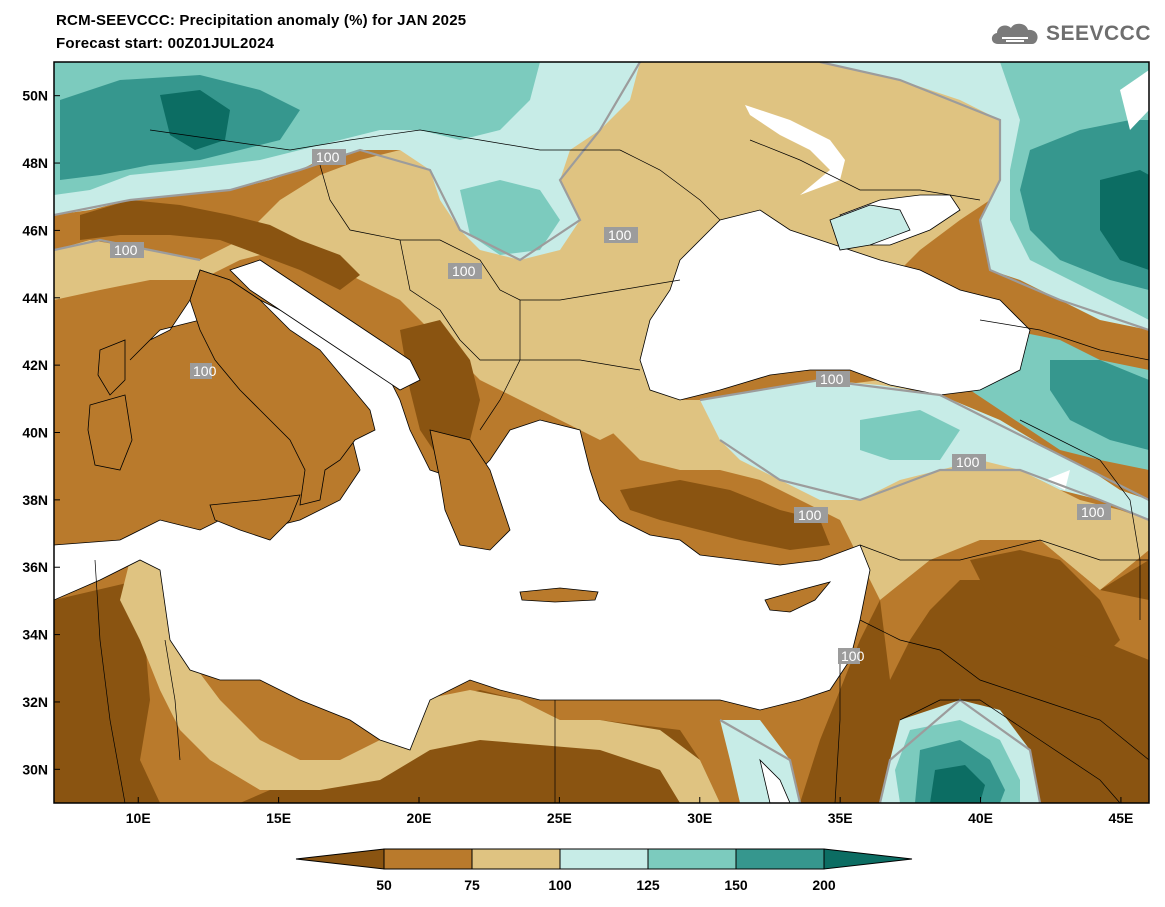 The width and height of the screenshot is (1165, 907). What do you see at coordinates (35, 769) in the screenshot?
I see `lat-tick-label: 30N` at bounding box center [35, 769].